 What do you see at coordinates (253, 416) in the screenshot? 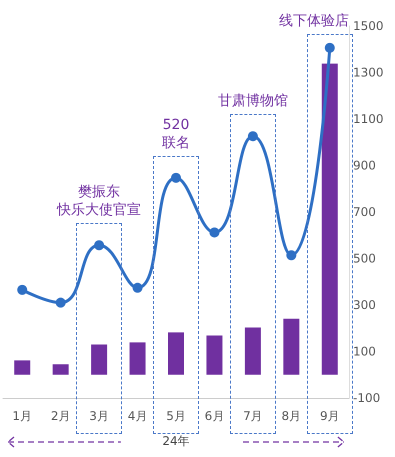
I see `x-tick-label: 7月` at bounding box center [253, 416].